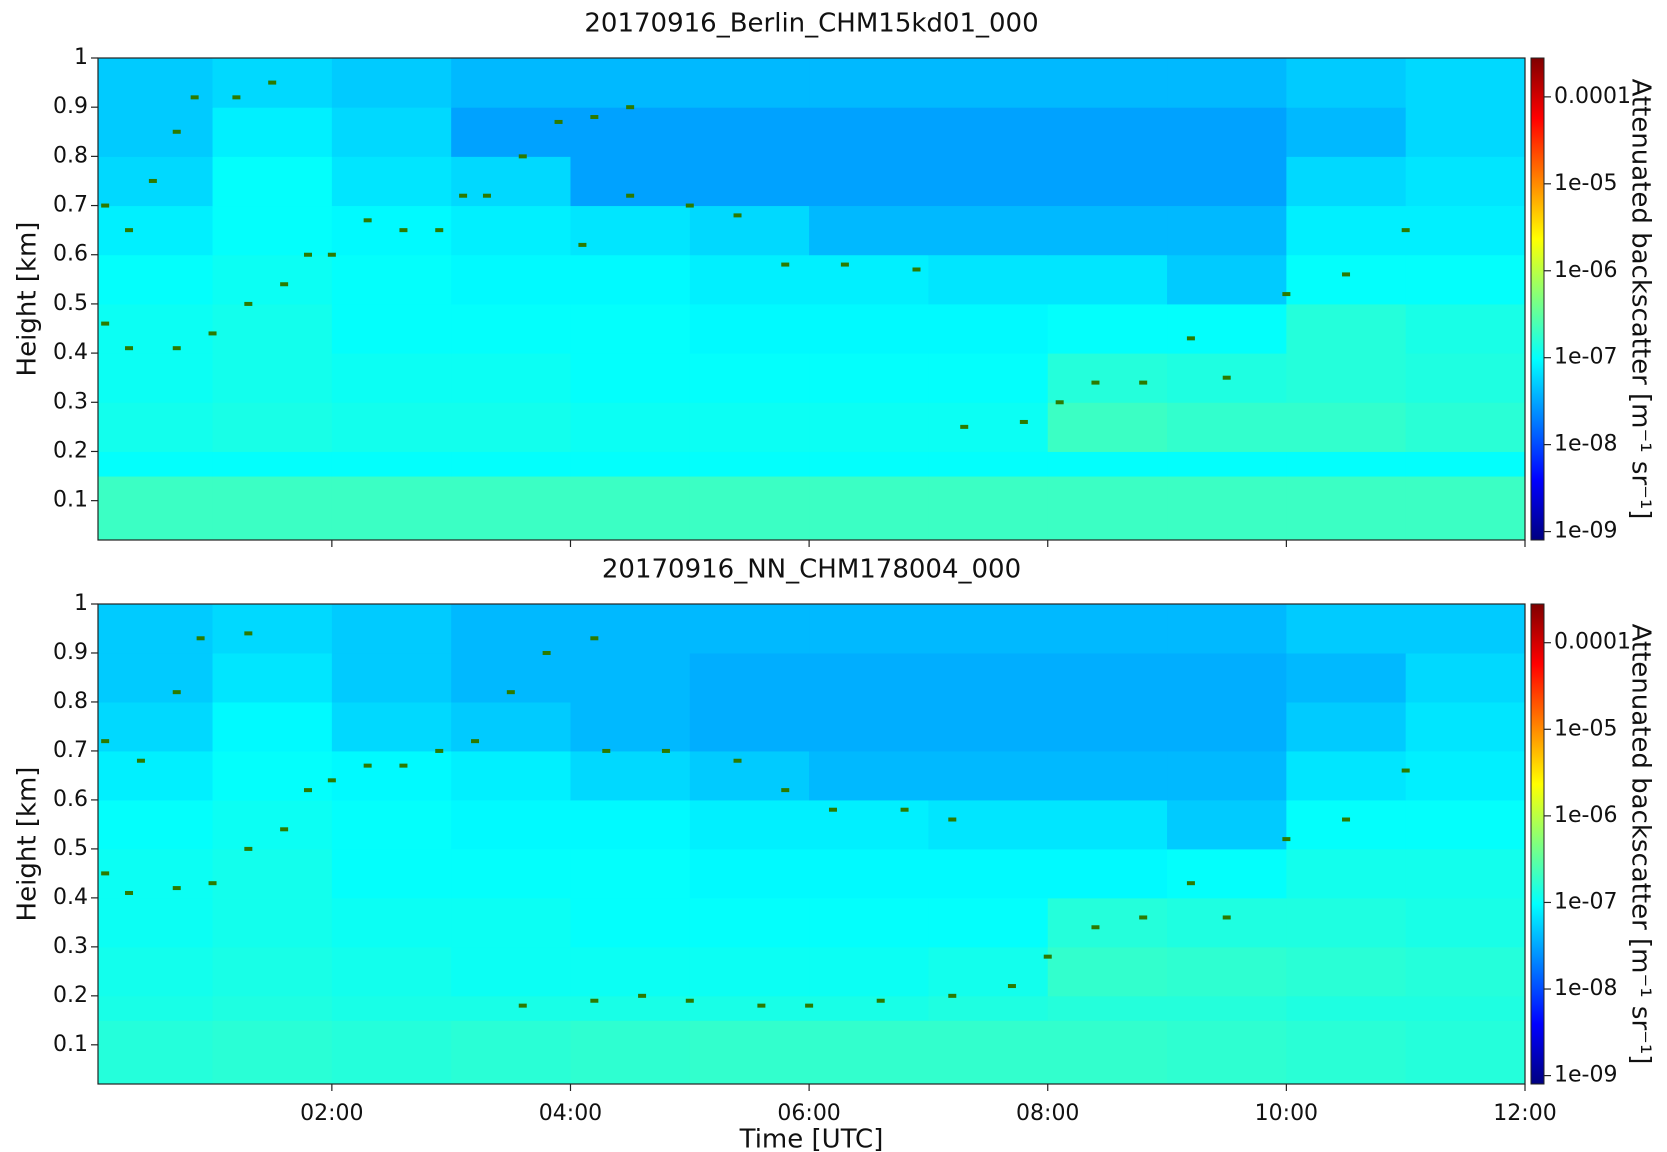 The height and width of the screenshot is (1152, 1667). I want to click on colorbar, so click(1537, 844).